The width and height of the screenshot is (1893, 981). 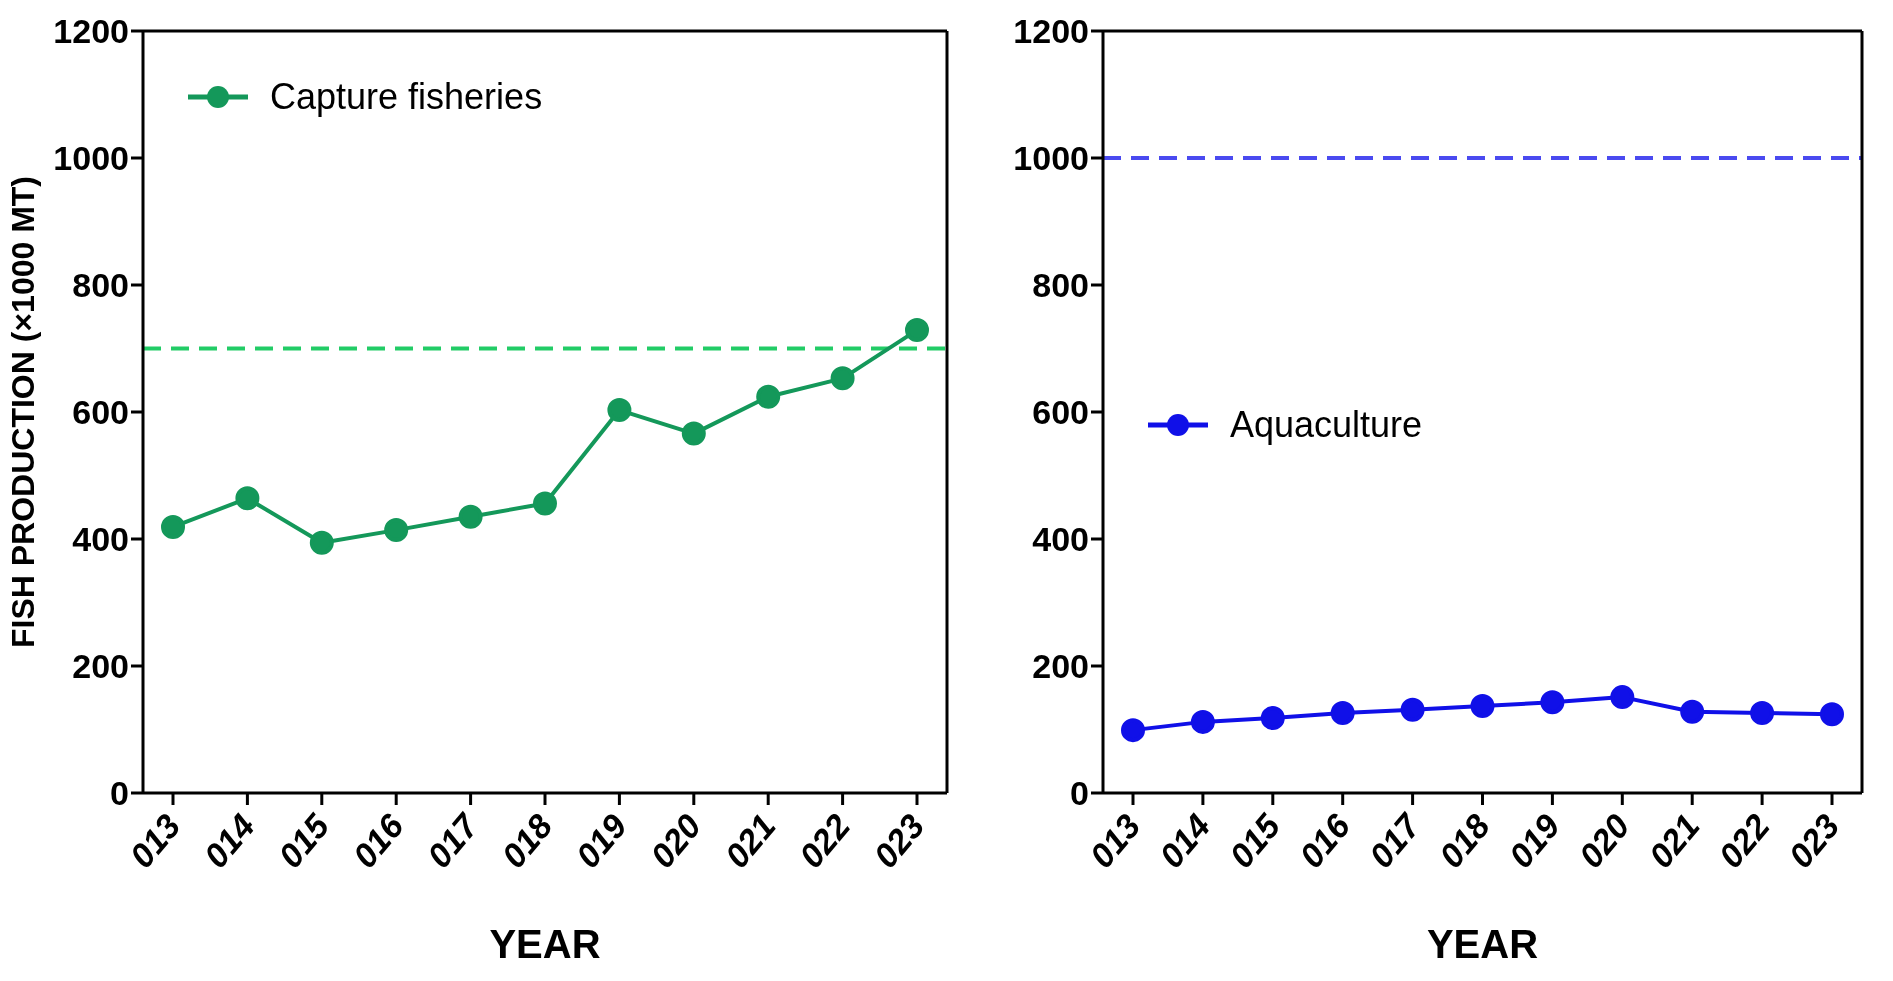 I want to click on legend-label: Aquaculture, so click(x=1326, y=424).